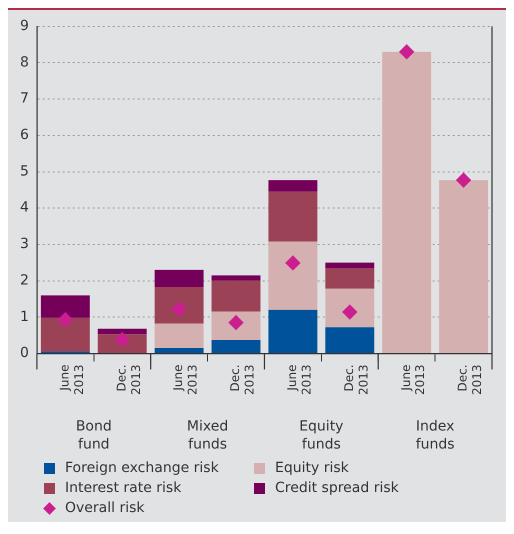  Describe the element at coordinates (24, 280) in the screenshot. I see `y-tick-label: 2` at that location.